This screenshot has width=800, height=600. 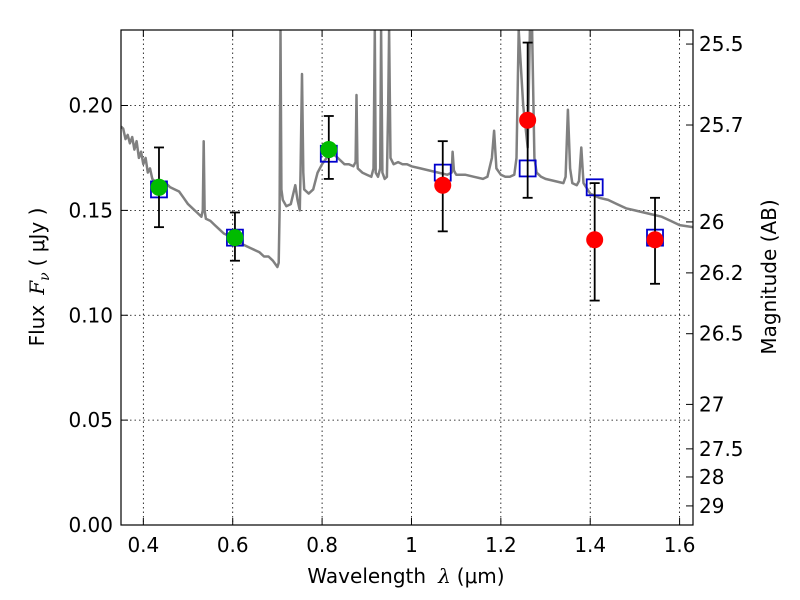 What do you see at coordinates (769, 276) in the screenshot?
I see `y2-axis-label: Magnitude (AB)` at bounding box center [769, 276].